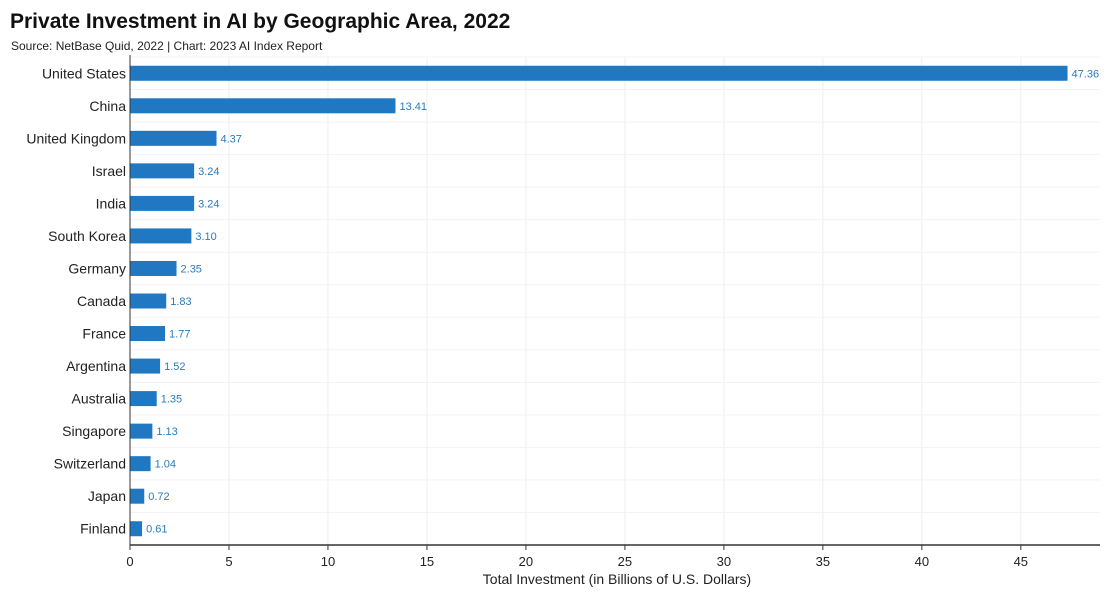 The image size is (1108, 592). What do you see at coordinates (96, 366) in the screenshot?
I see `category-label: Argentina` at bounding box center [96, 366].